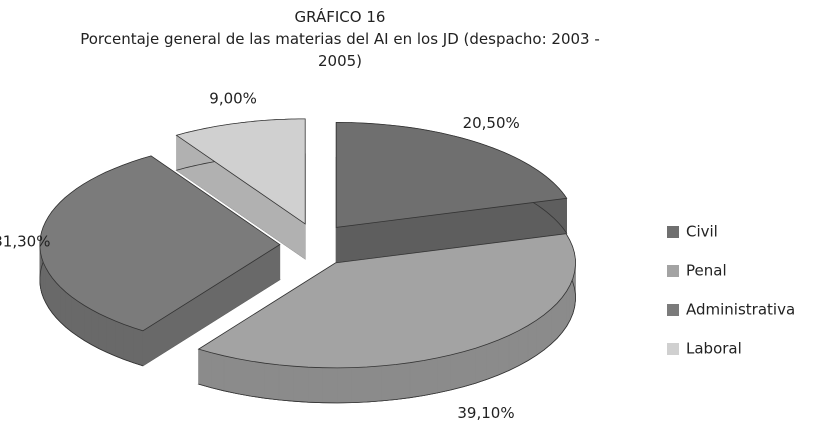 The height and width of the screenshot is (433, 835). What do you see at coordinates (491, 123) in the screenshot?
I see `data-label: 20,50%` at bounding box center [491, 123].